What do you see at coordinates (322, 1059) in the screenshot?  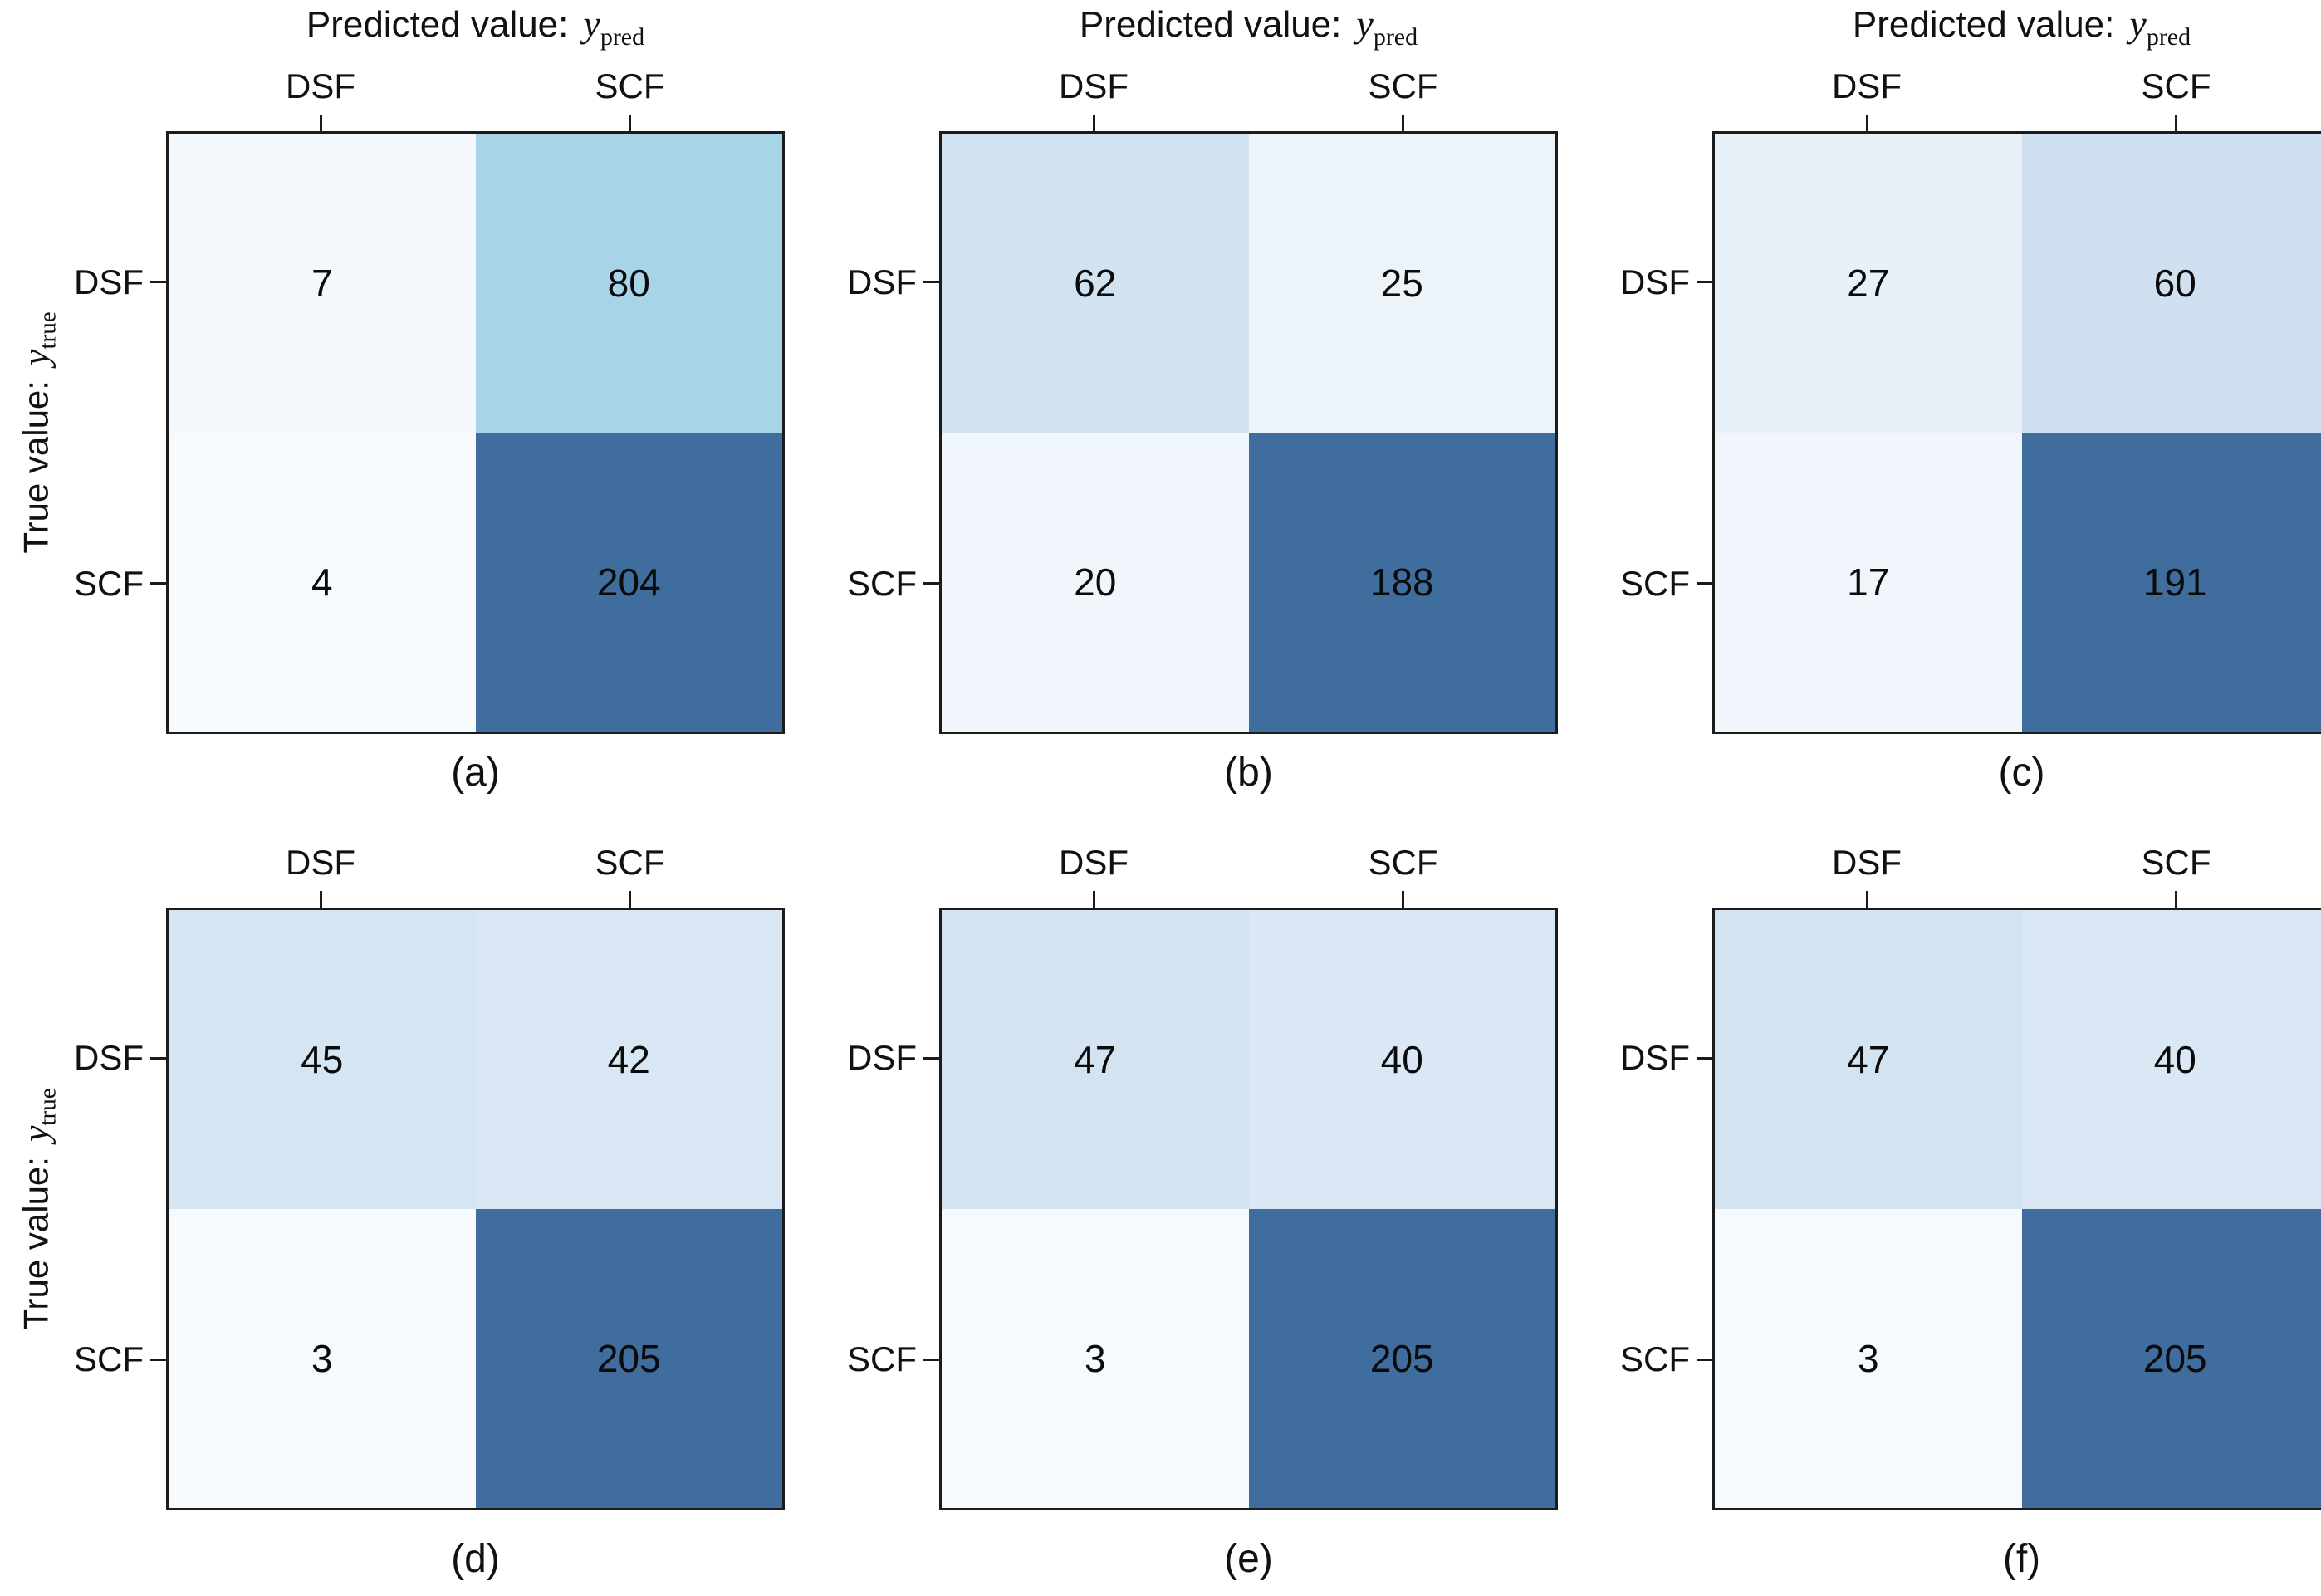 I see `matrix-cell: 45` at bounding box center [322, 1059].